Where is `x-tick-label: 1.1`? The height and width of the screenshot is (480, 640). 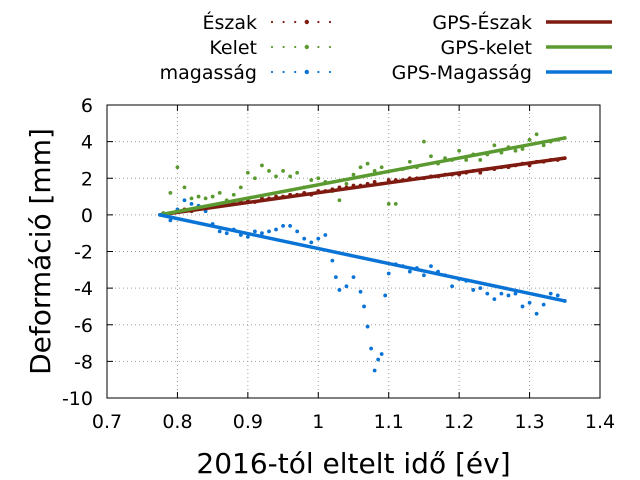 x-tick-label: 1.1 is located at coordinates (389, 422).